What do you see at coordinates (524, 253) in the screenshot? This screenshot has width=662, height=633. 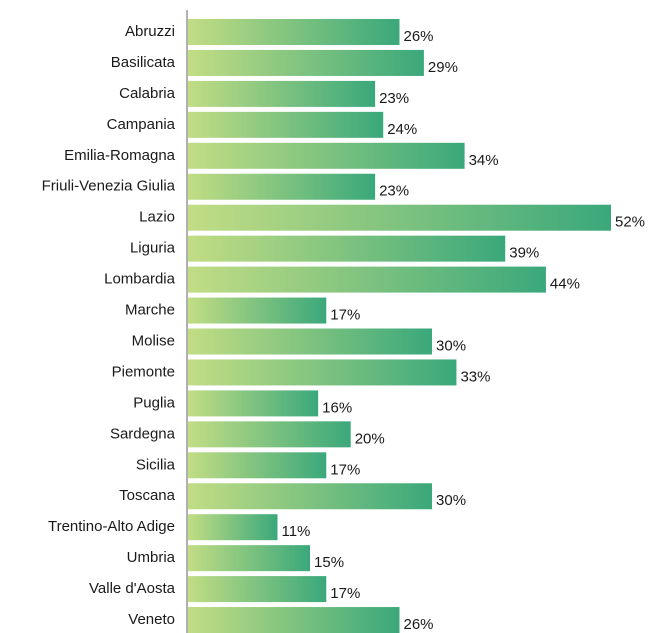 I see `value-label: 39%` at bounding box center [524, 253].